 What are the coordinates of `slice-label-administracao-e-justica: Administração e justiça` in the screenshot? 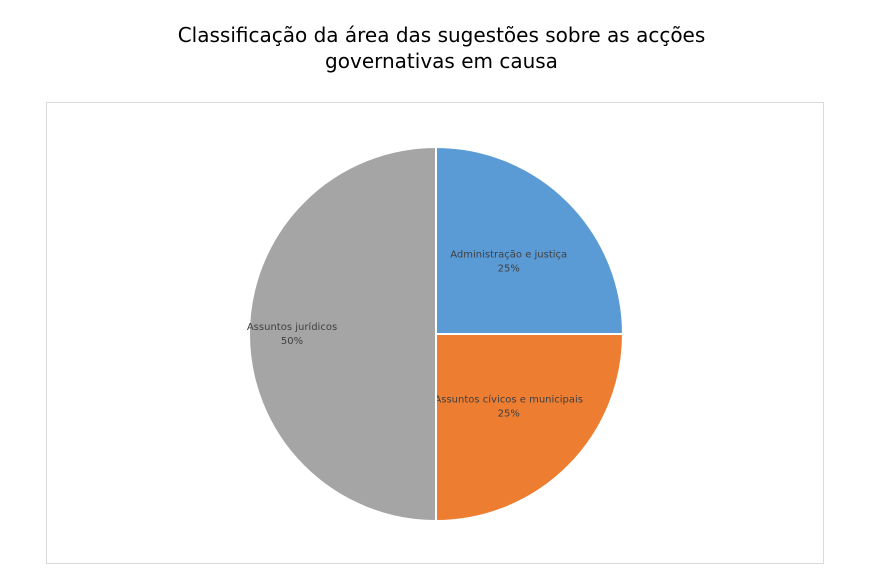 It's located at (508, 254).